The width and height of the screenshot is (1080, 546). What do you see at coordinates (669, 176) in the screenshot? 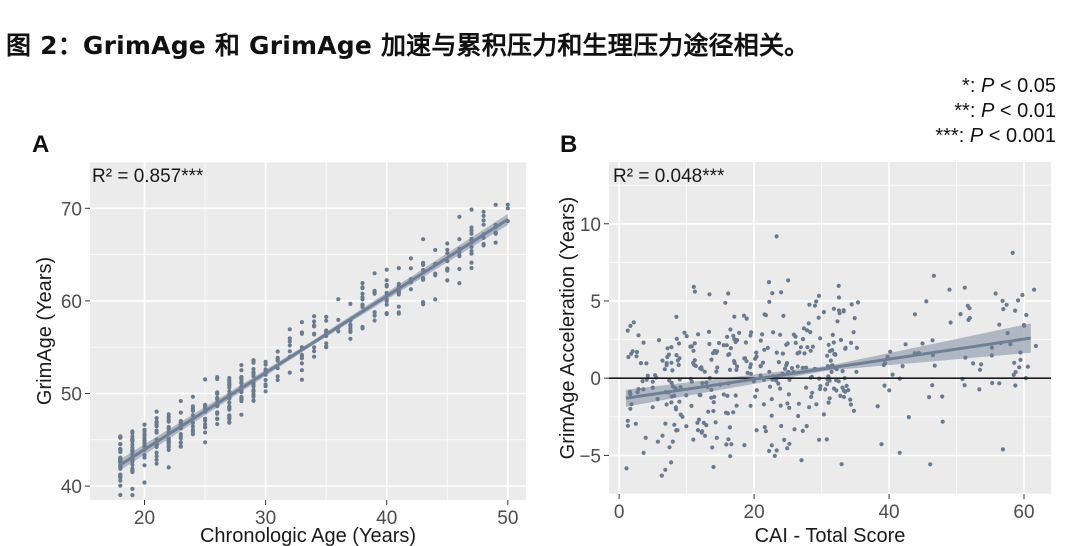
I see `panel-b-r-squared: R² = 0.048***` at bounding box center [669, 176].